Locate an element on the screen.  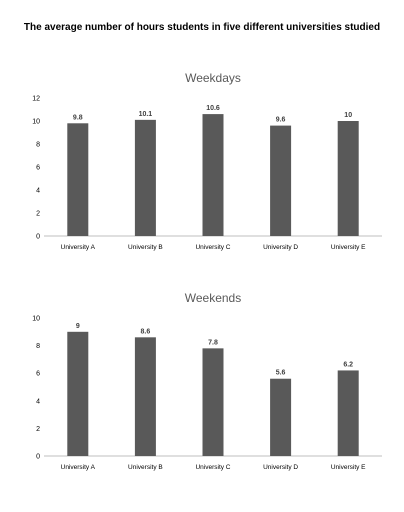
chart-title: Weekends is located at coordinates (213, 298).